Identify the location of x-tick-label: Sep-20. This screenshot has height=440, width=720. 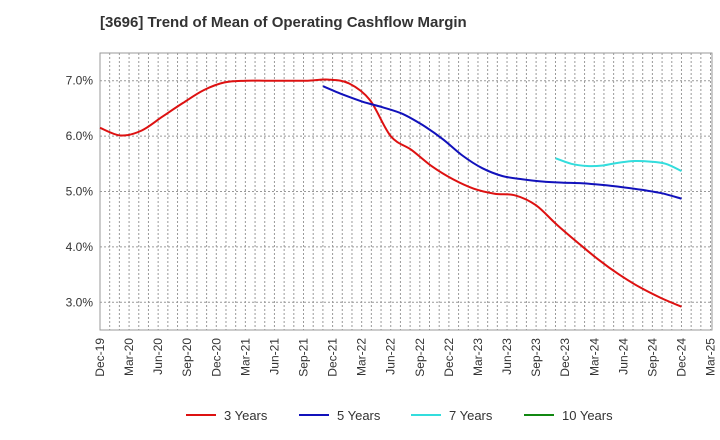
(187, 357).